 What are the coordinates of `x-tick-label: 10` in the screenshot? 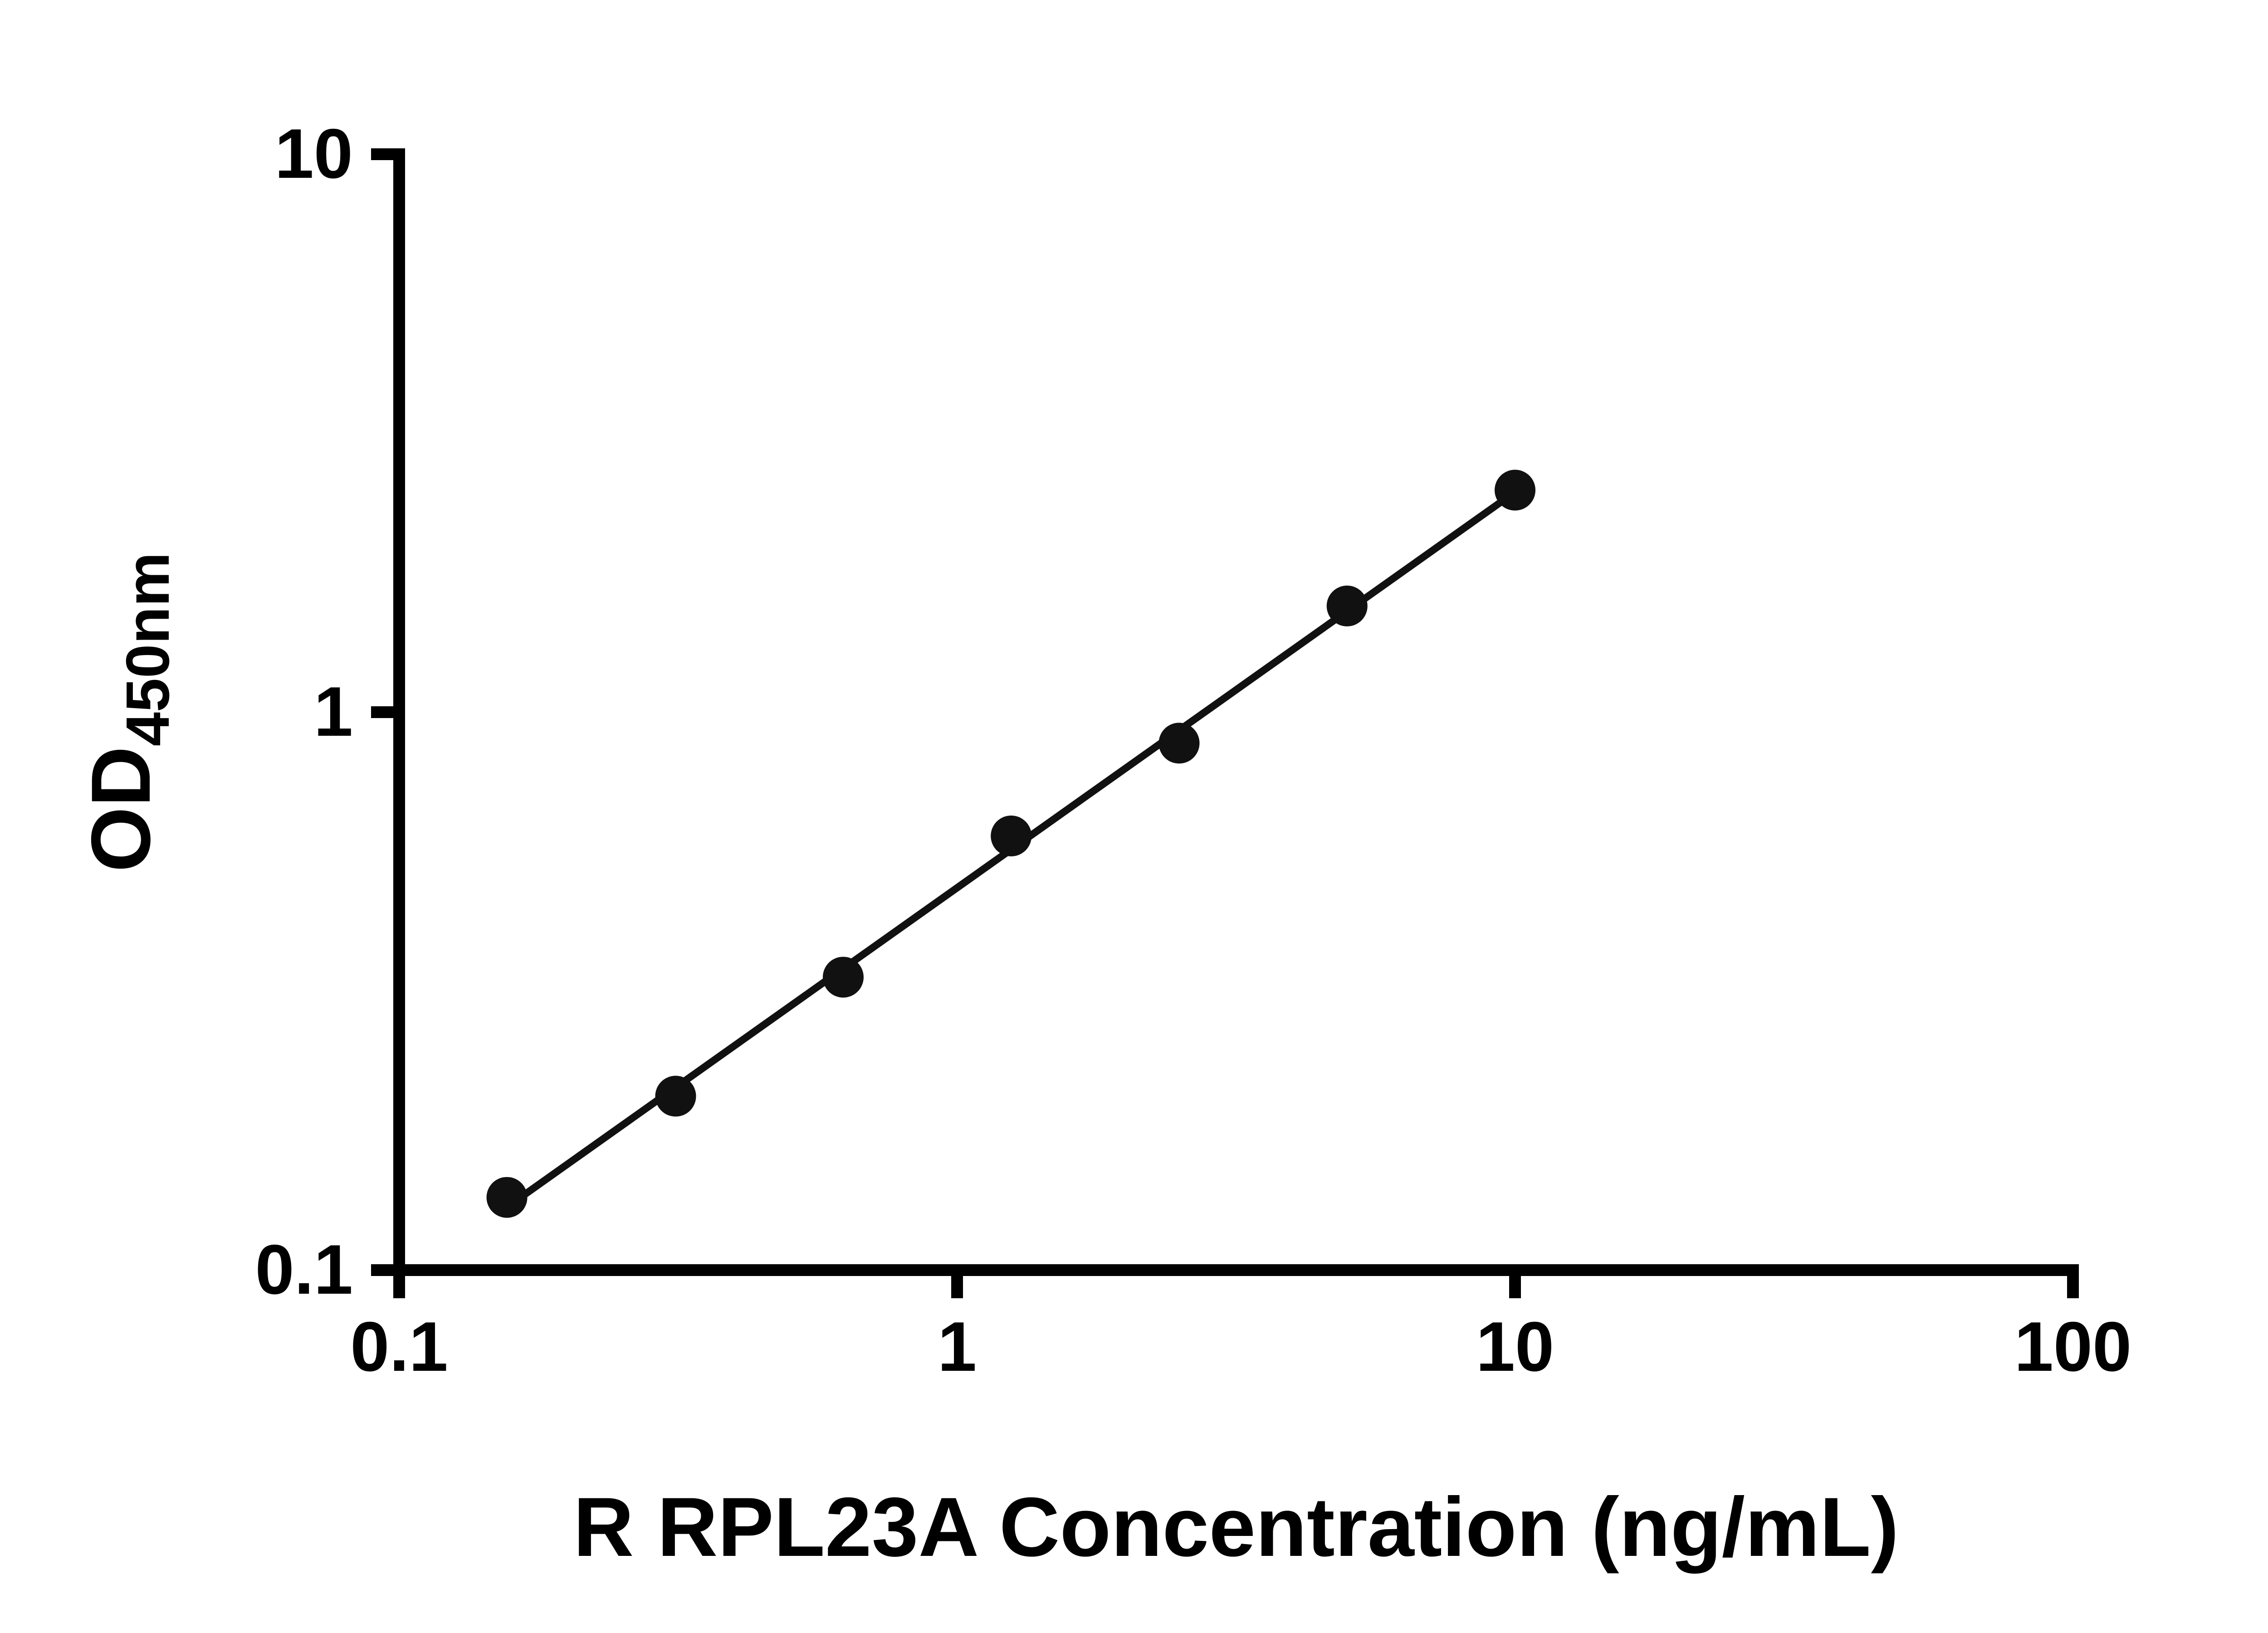 It's located at (1515, 1346).